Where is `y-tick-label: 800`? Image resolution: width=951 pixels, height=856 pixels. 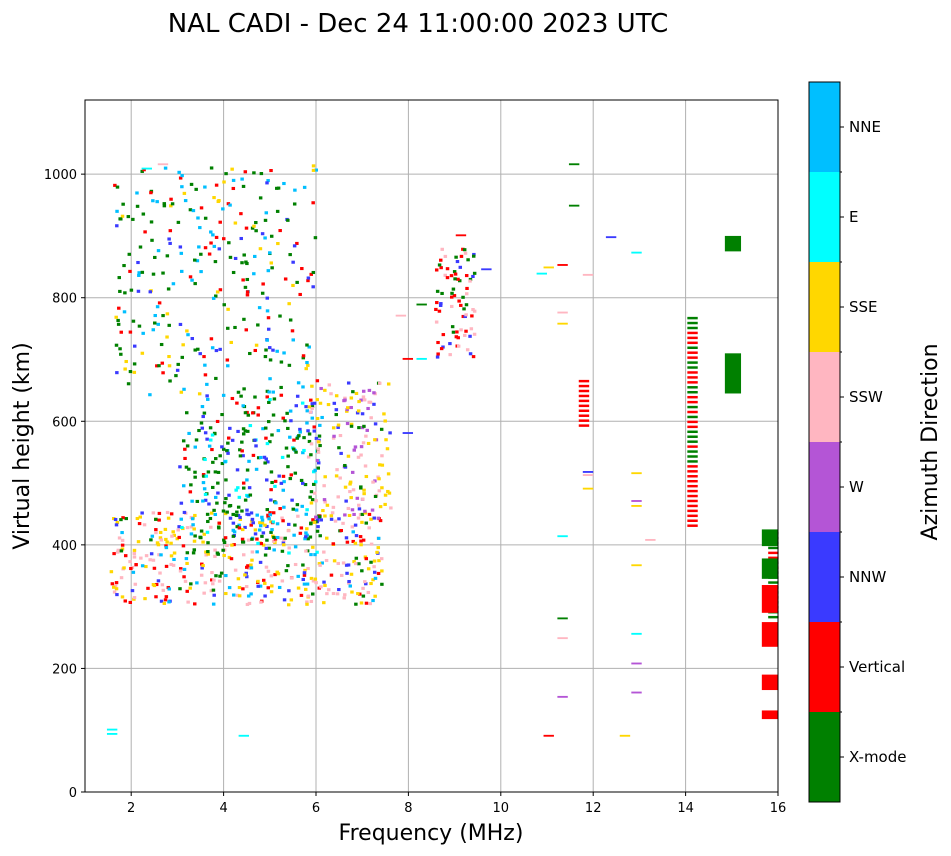 y-tick-label: 800 is located at coordinates (64, 299).